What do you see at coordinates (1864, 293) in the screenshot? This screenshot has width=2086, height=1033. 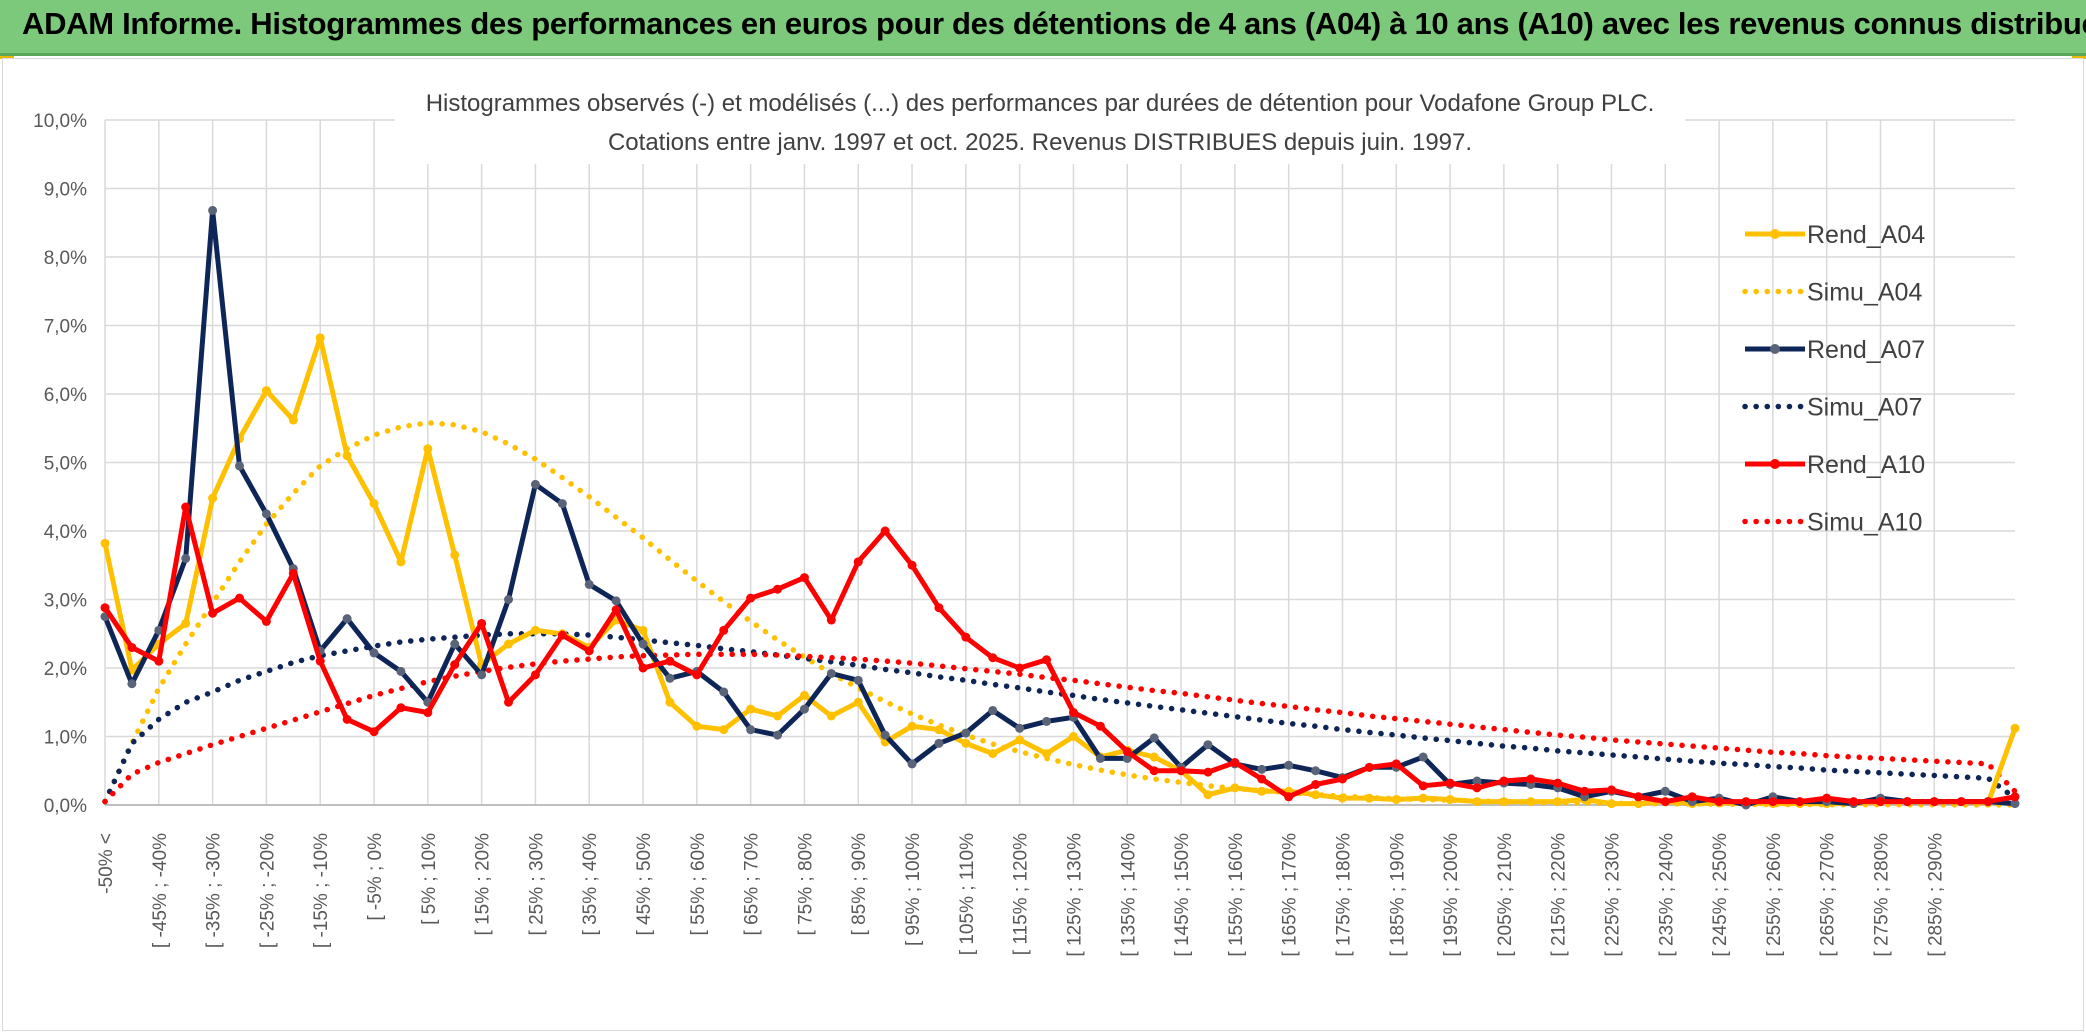 I see `legend-label: Simu_A04` at bounding box center [1864, 293].